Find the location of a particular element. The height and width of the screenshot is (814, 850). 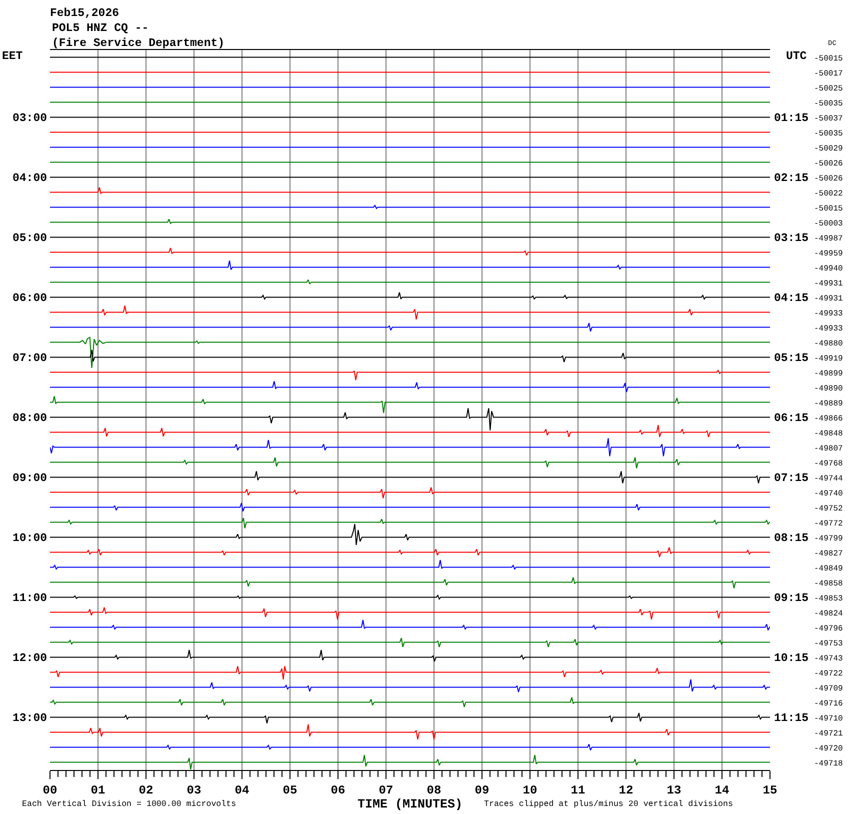

category-label: -49866 is located at coordinates (828, 419).